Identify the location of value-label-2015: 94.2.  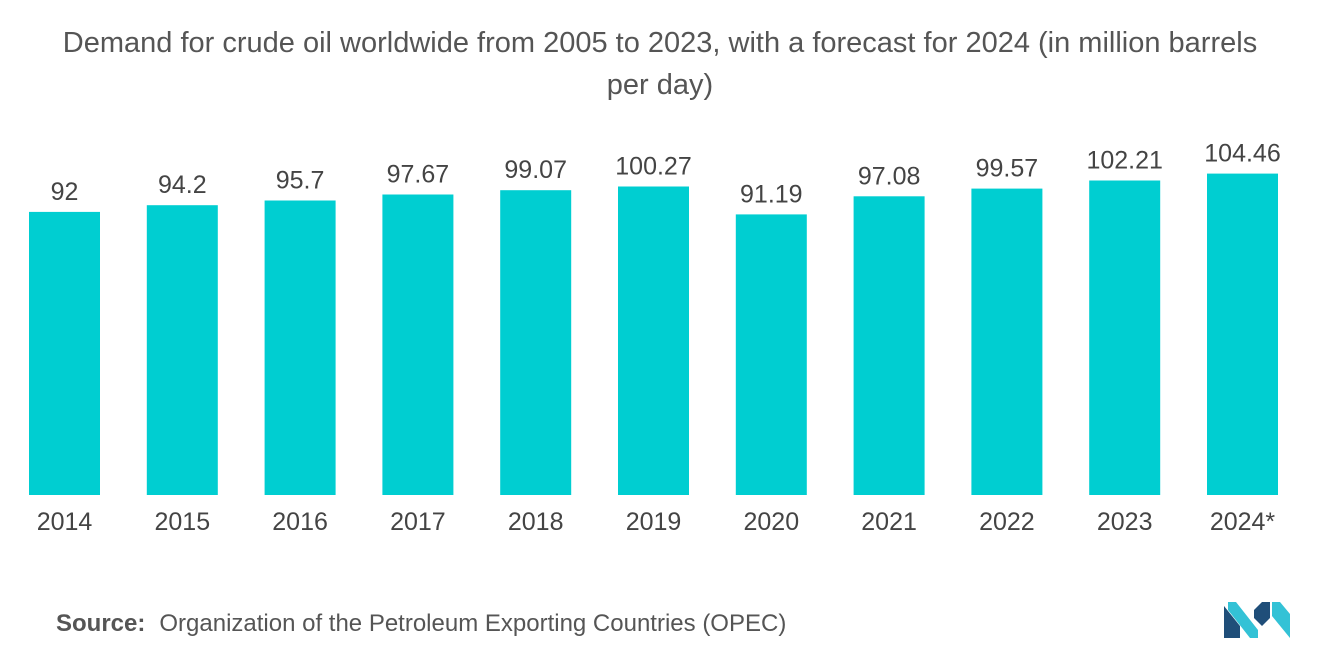
(182, 185).